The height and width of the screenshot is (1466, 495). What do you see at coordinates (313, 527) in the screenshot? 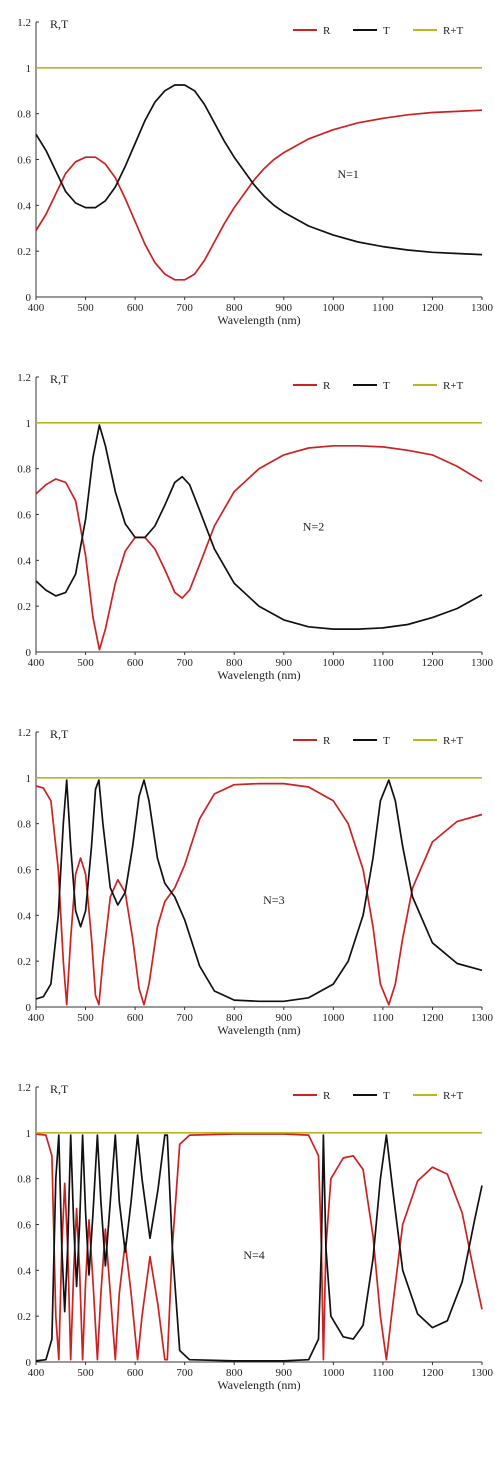
I see `layer-count-annotation: N=2` at bounding box center [313, 527].